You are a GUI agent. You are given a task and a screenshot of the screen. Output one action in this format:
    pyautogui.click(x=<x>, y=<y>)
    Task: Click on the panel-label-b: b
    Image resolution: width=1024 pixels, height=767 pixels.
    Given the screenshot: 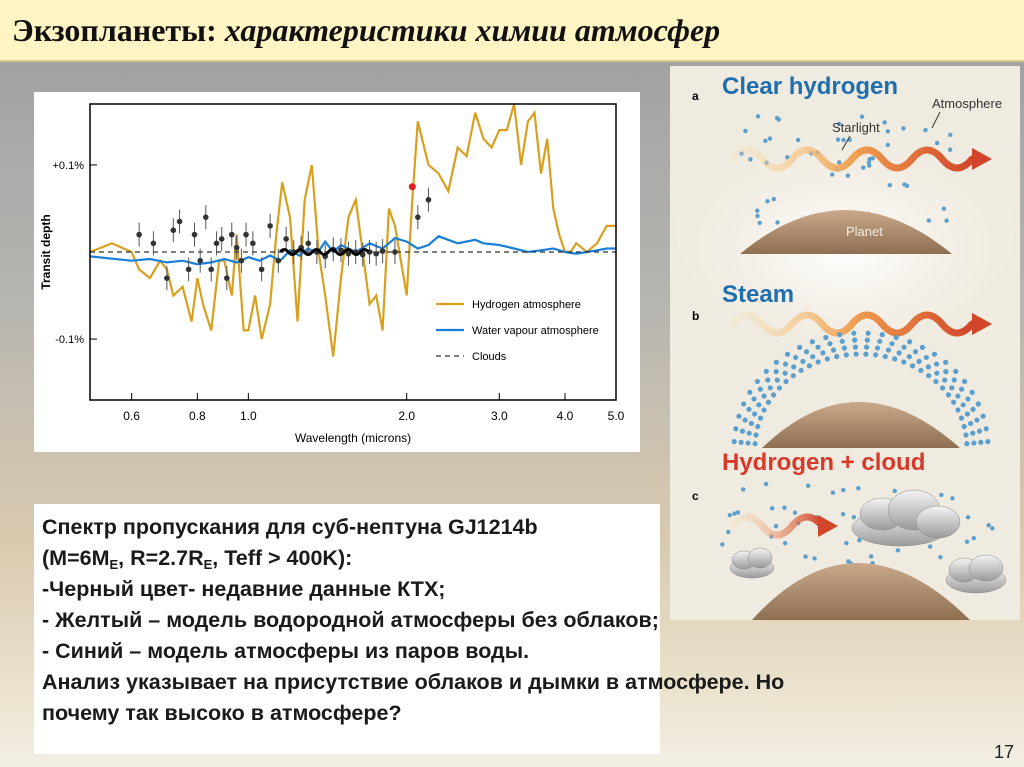 What is the action you would take?
    pyautogui.click(x=695, y=316)
    